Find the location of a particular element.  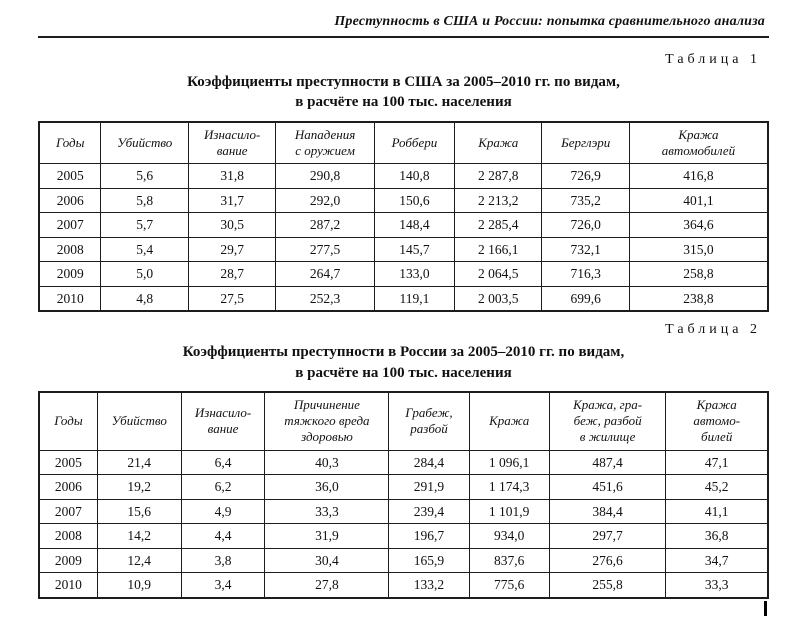

col-header-auto-theft: Кража автомобилей is located at coordinates (698, 142).